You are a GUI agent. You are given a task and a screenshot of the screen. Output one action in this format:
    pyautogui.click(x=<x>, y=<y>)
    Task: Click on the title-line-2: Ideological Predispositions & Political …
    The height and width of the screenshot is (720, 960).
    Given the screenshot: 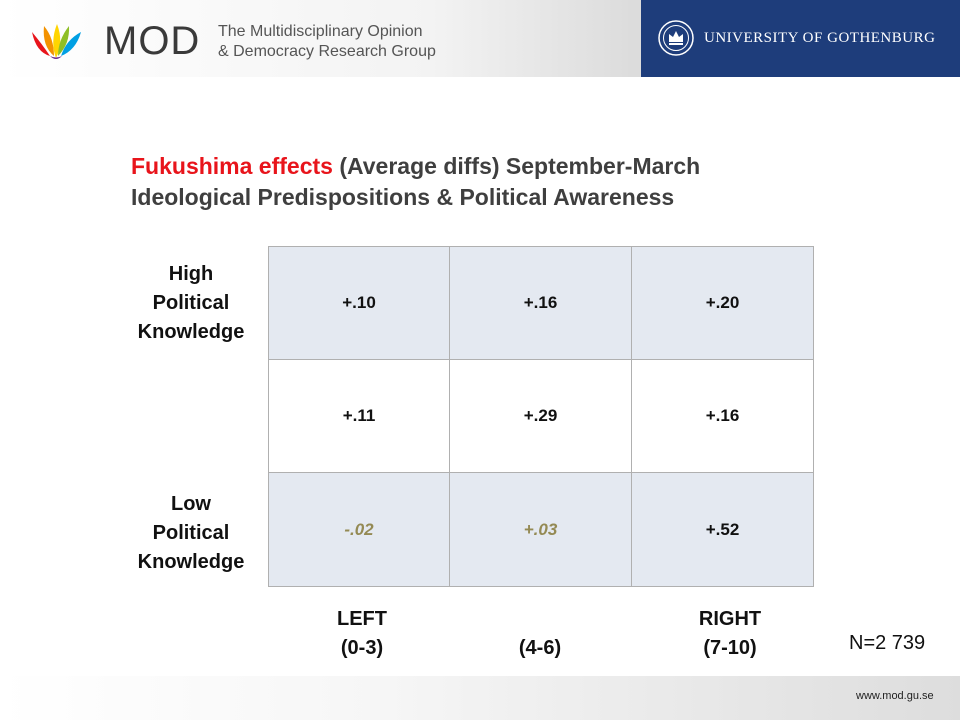 What is the action you would take?
    pyautogui.click(x=403, y=197)
    